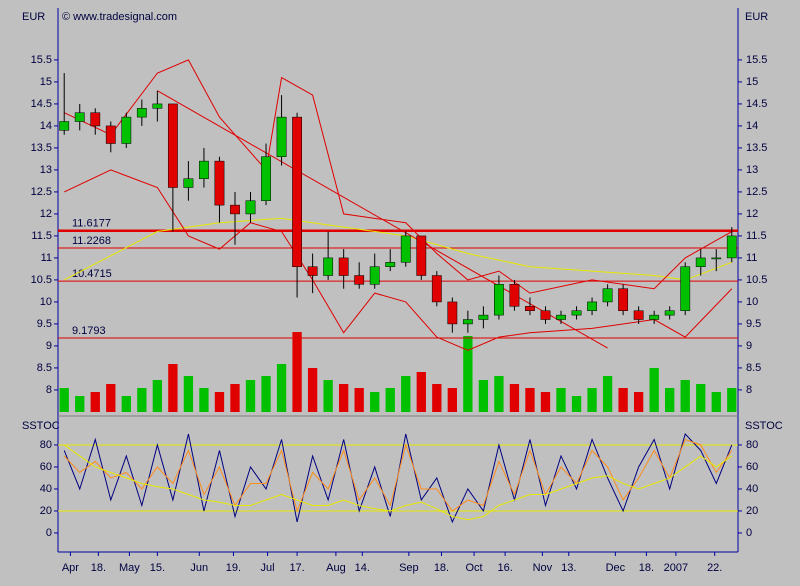  Describe the element at coordinates (568, 568) in the screenshot. I see `x-tick-label: 13.` at that location.